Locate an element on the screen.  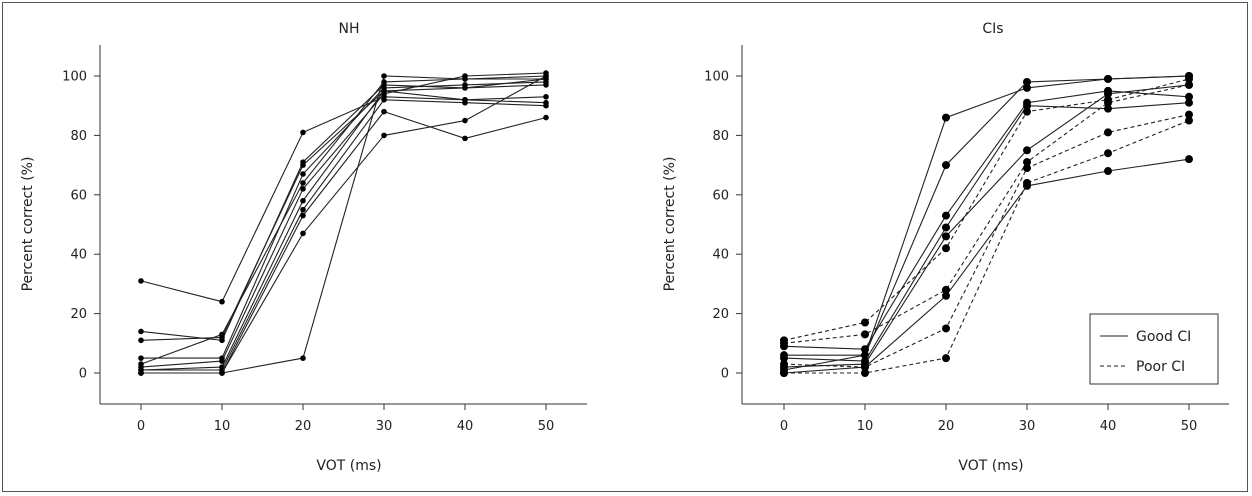
x-tick-label: 50 is located at coordinates (546, 426).